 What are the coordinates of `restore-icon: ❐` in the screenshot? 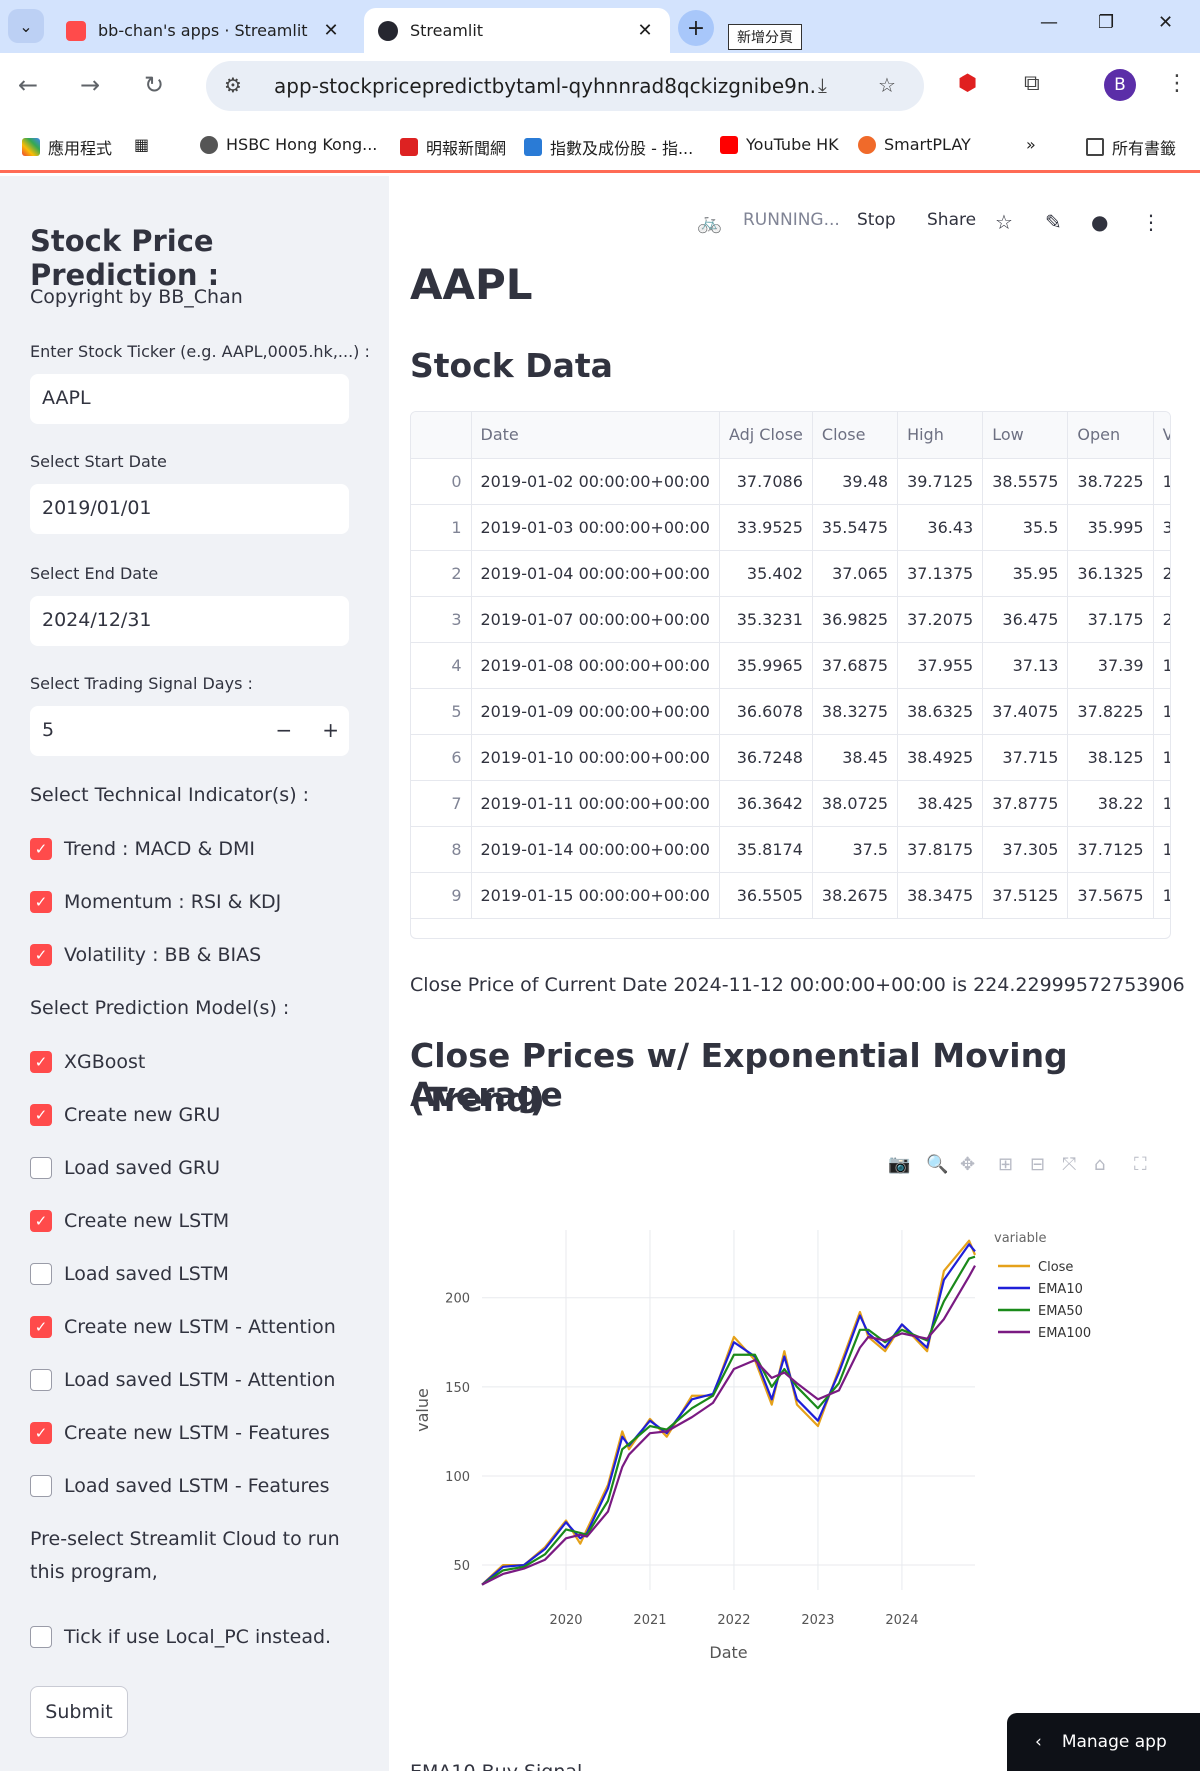 It's located at (1106, 22).